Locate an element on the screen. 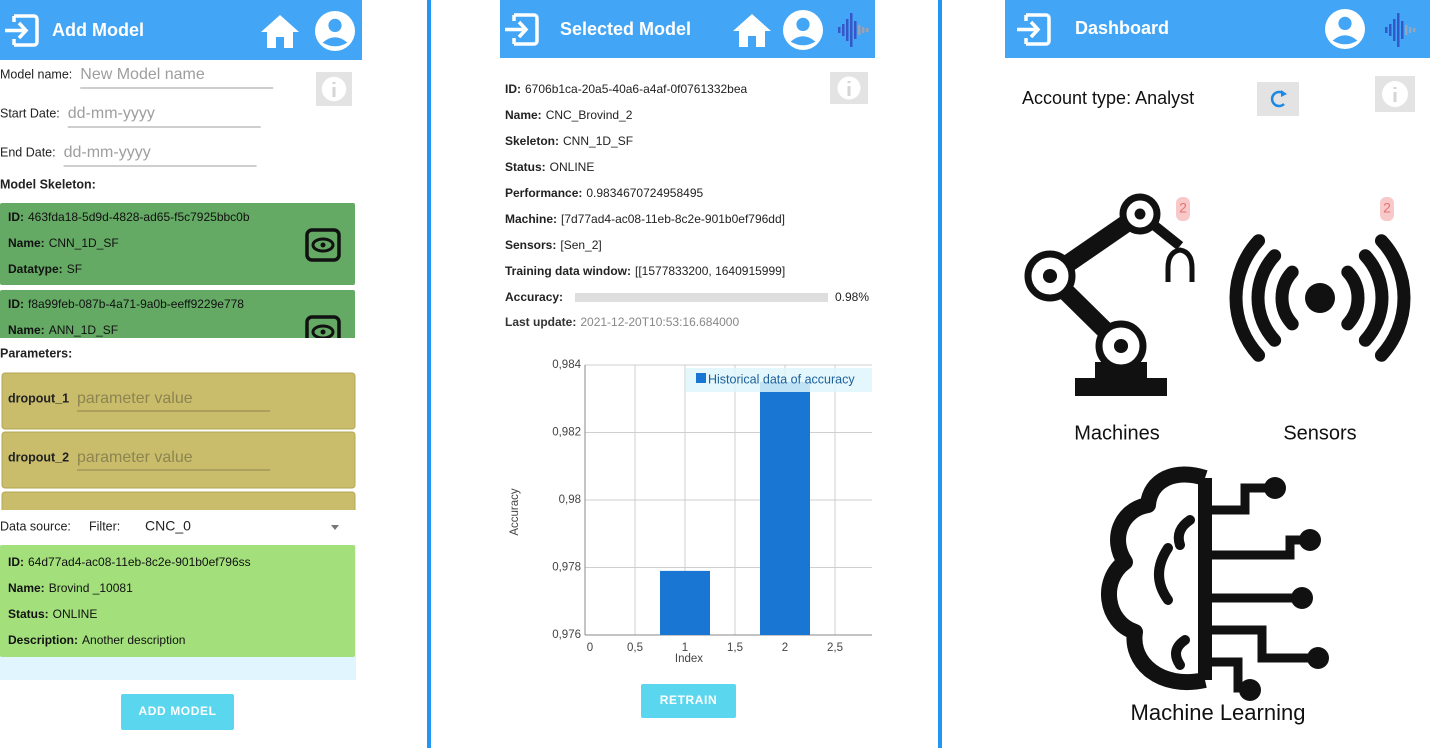  legend-swatch is located at coordinates (701, 378).